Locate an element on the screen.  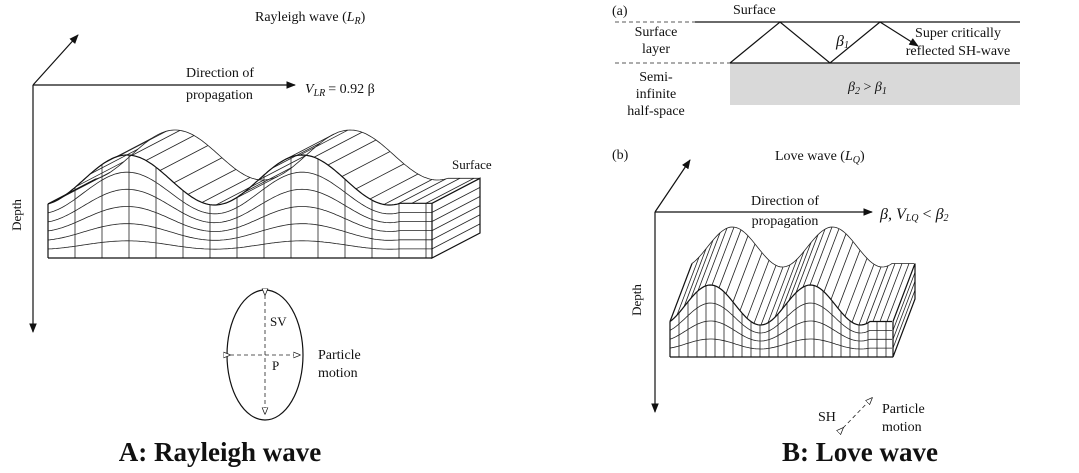
panel-label: (a) is located at coordinates (620, 11).